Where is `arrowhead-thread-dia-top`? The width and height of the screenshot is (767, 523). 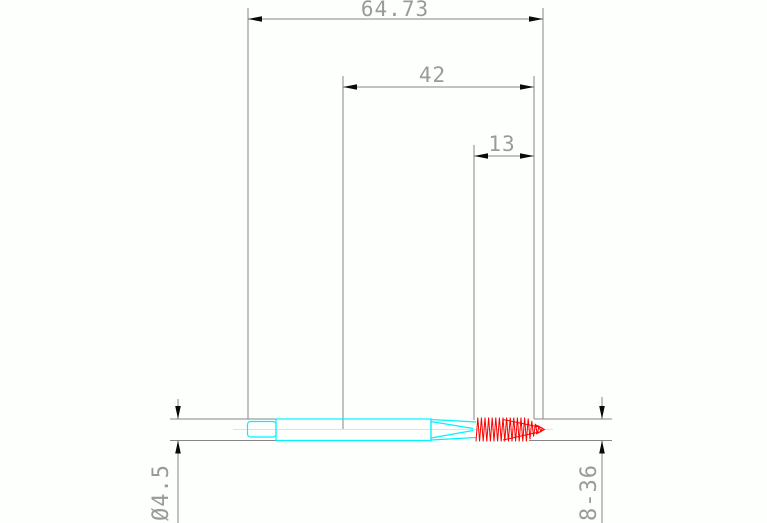
arrowhead-thread-dia-top is located at coordinates (602, 412).